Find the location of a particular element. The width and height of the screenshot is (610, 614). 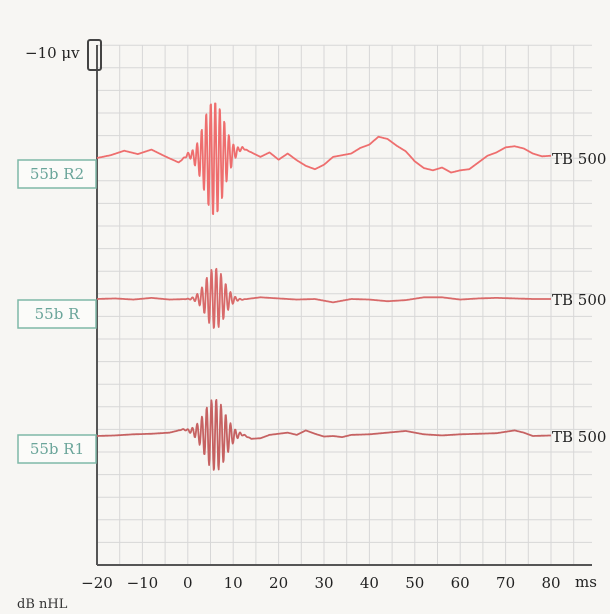

trace-label: 55b R is located at coordinates (57, 314).